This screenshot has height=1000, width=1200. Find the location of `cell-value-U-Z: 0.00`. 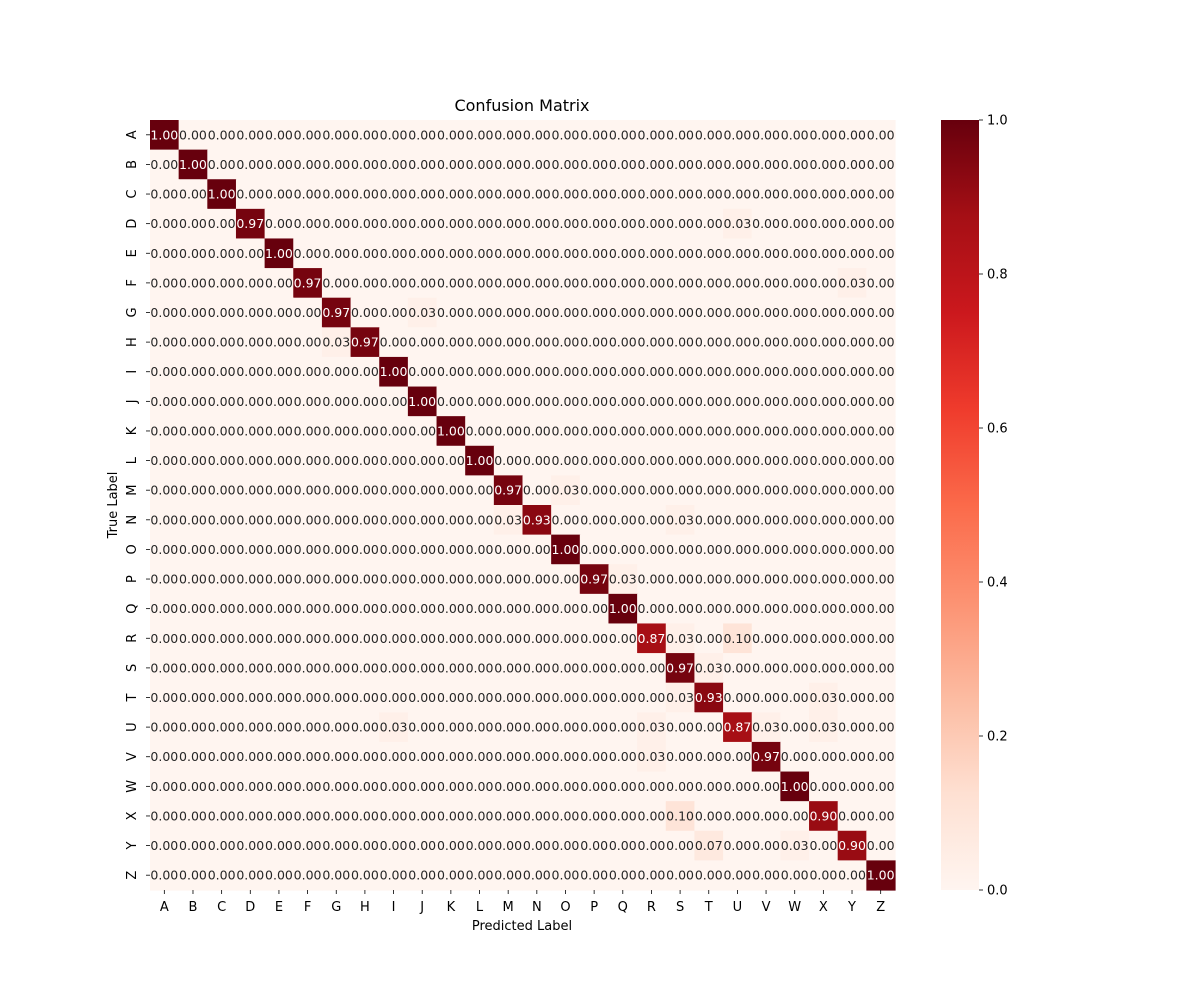

cell-value-U-Z: 0.00 is located at coordinates (881, 727).